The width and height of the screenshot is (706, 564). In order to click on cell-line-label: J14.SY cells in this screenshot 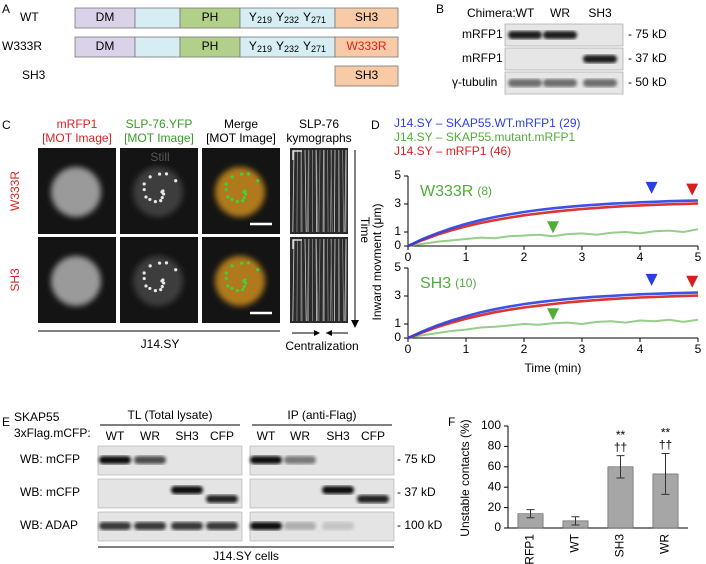, I will do `click(246, 556)`.